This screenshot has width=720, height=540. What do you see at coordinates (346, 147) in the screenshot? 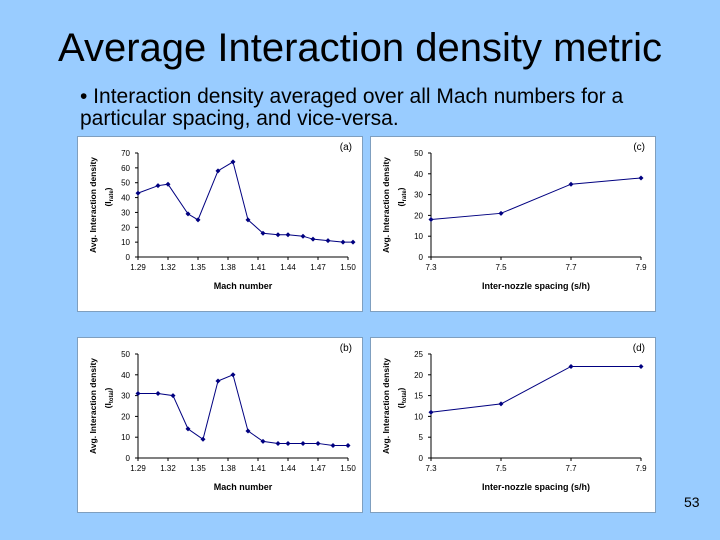
I see `chart-tag: (a)` at bounding box center [346, 147].